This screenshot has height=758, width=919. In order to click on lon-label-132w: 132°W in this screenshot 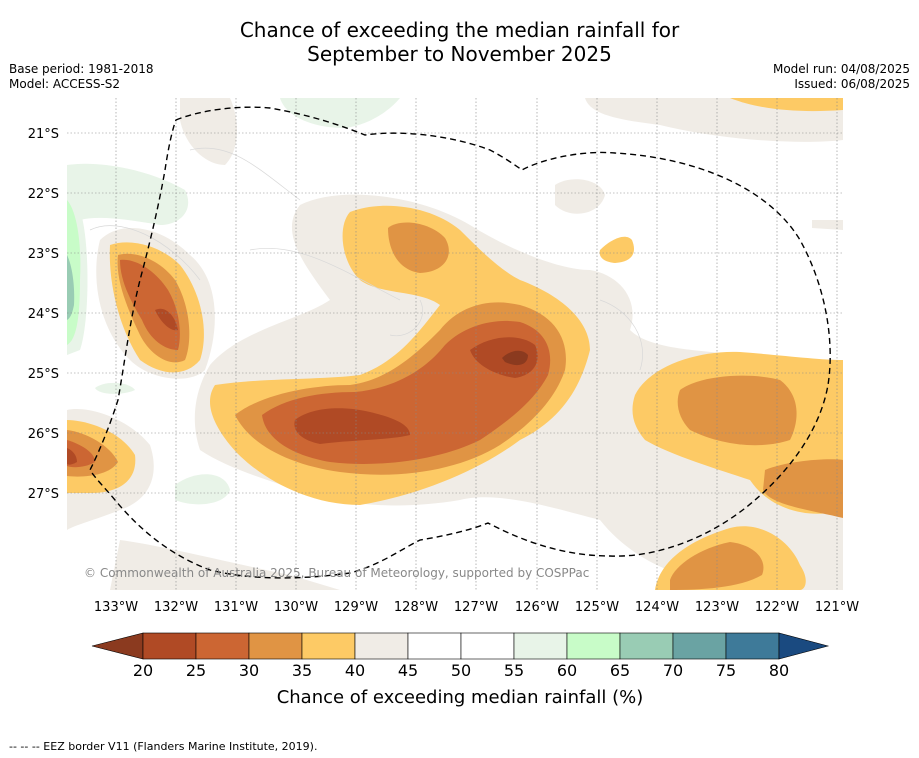, I will do `click(176, 607)`.